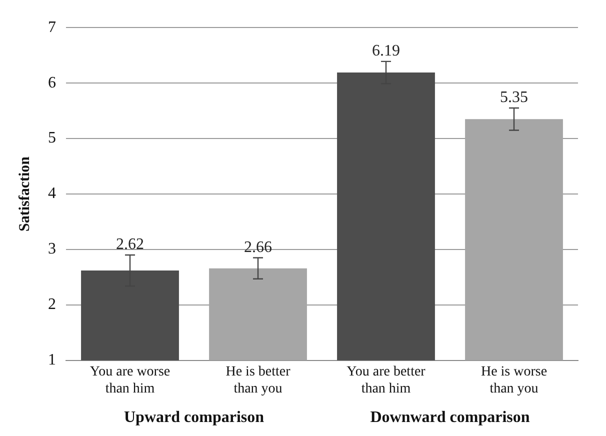 This screenshot has height=436, width=606. Describe the element at coordinates (194, 417) in the screenshot. I see `text: Upward comparison` at that location.